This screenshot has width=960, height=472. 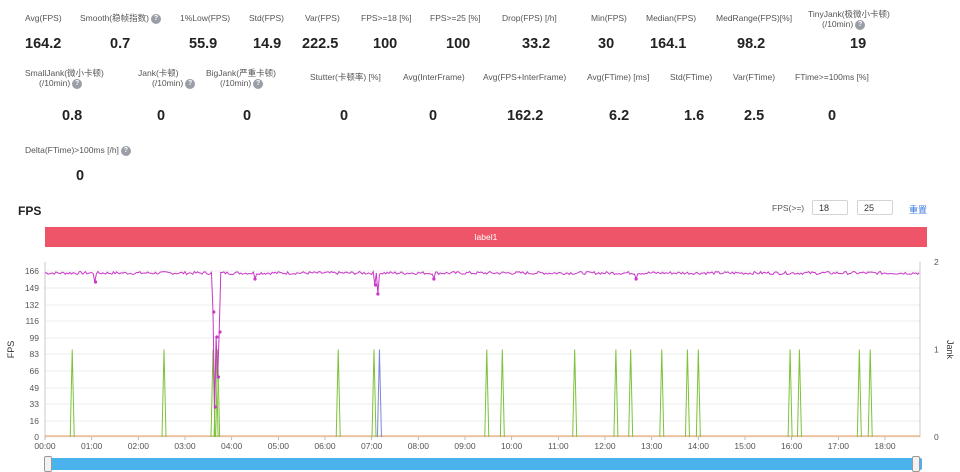 What do you see at coordinates (158, 73) in the screenshot?
I see `metric-label-text: Jank(卡顿)` at bounding box center [158, 73].